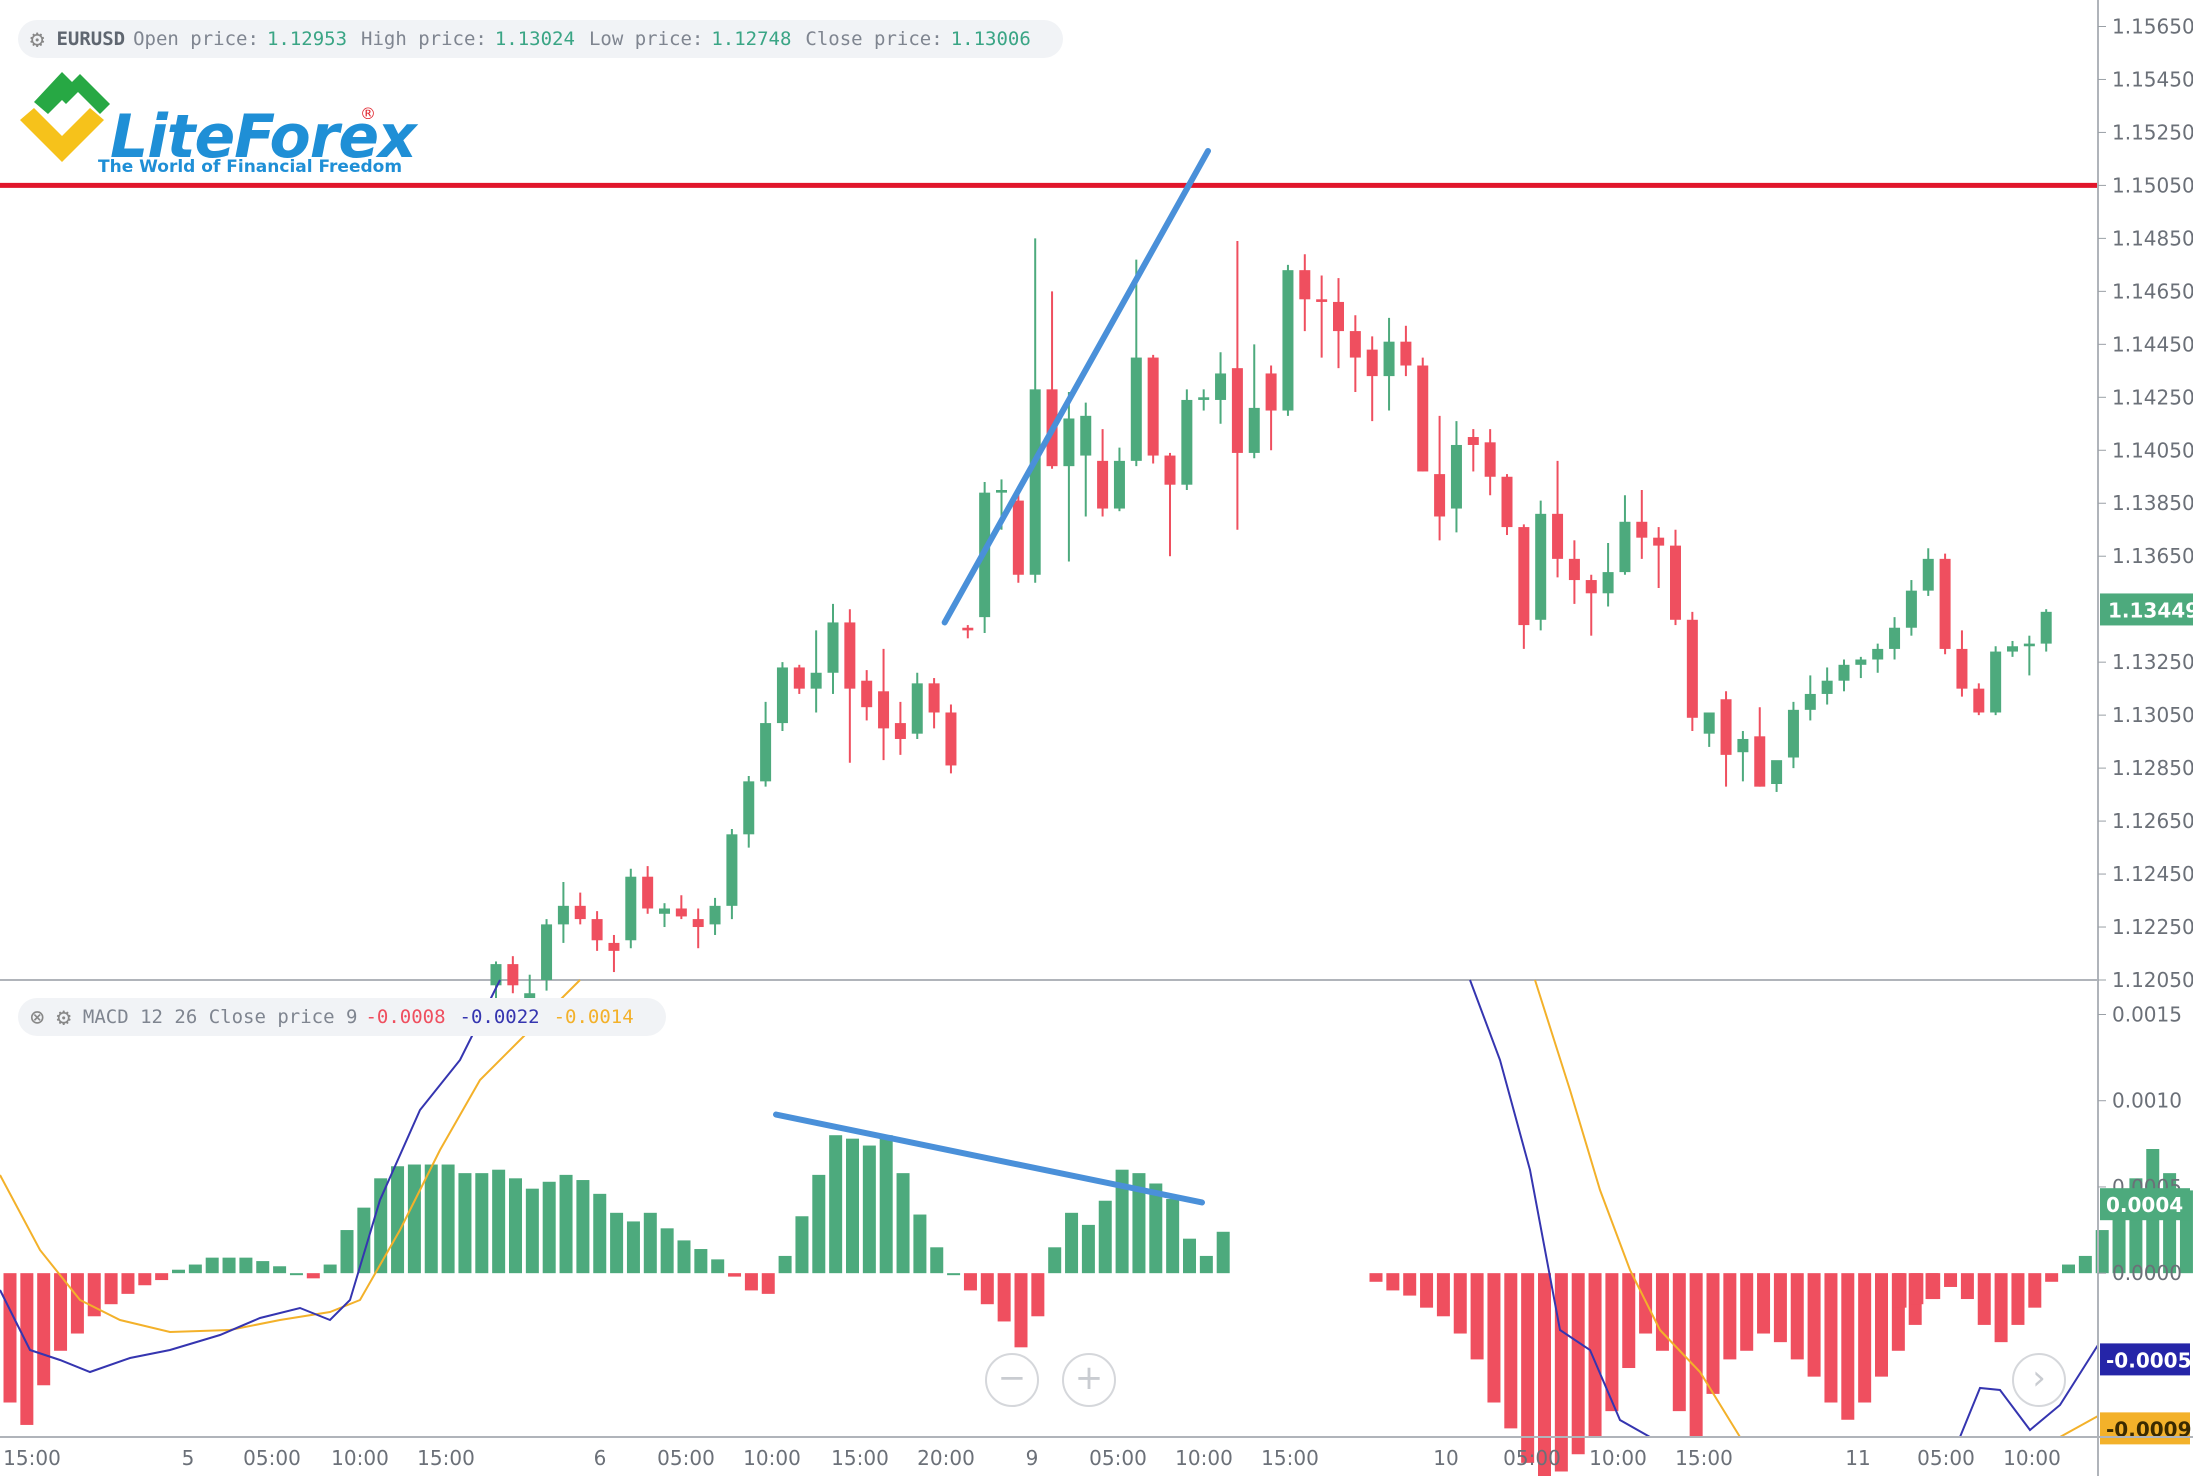  I want to click on macd-line-value: -0.0022, so click(499, 1017).